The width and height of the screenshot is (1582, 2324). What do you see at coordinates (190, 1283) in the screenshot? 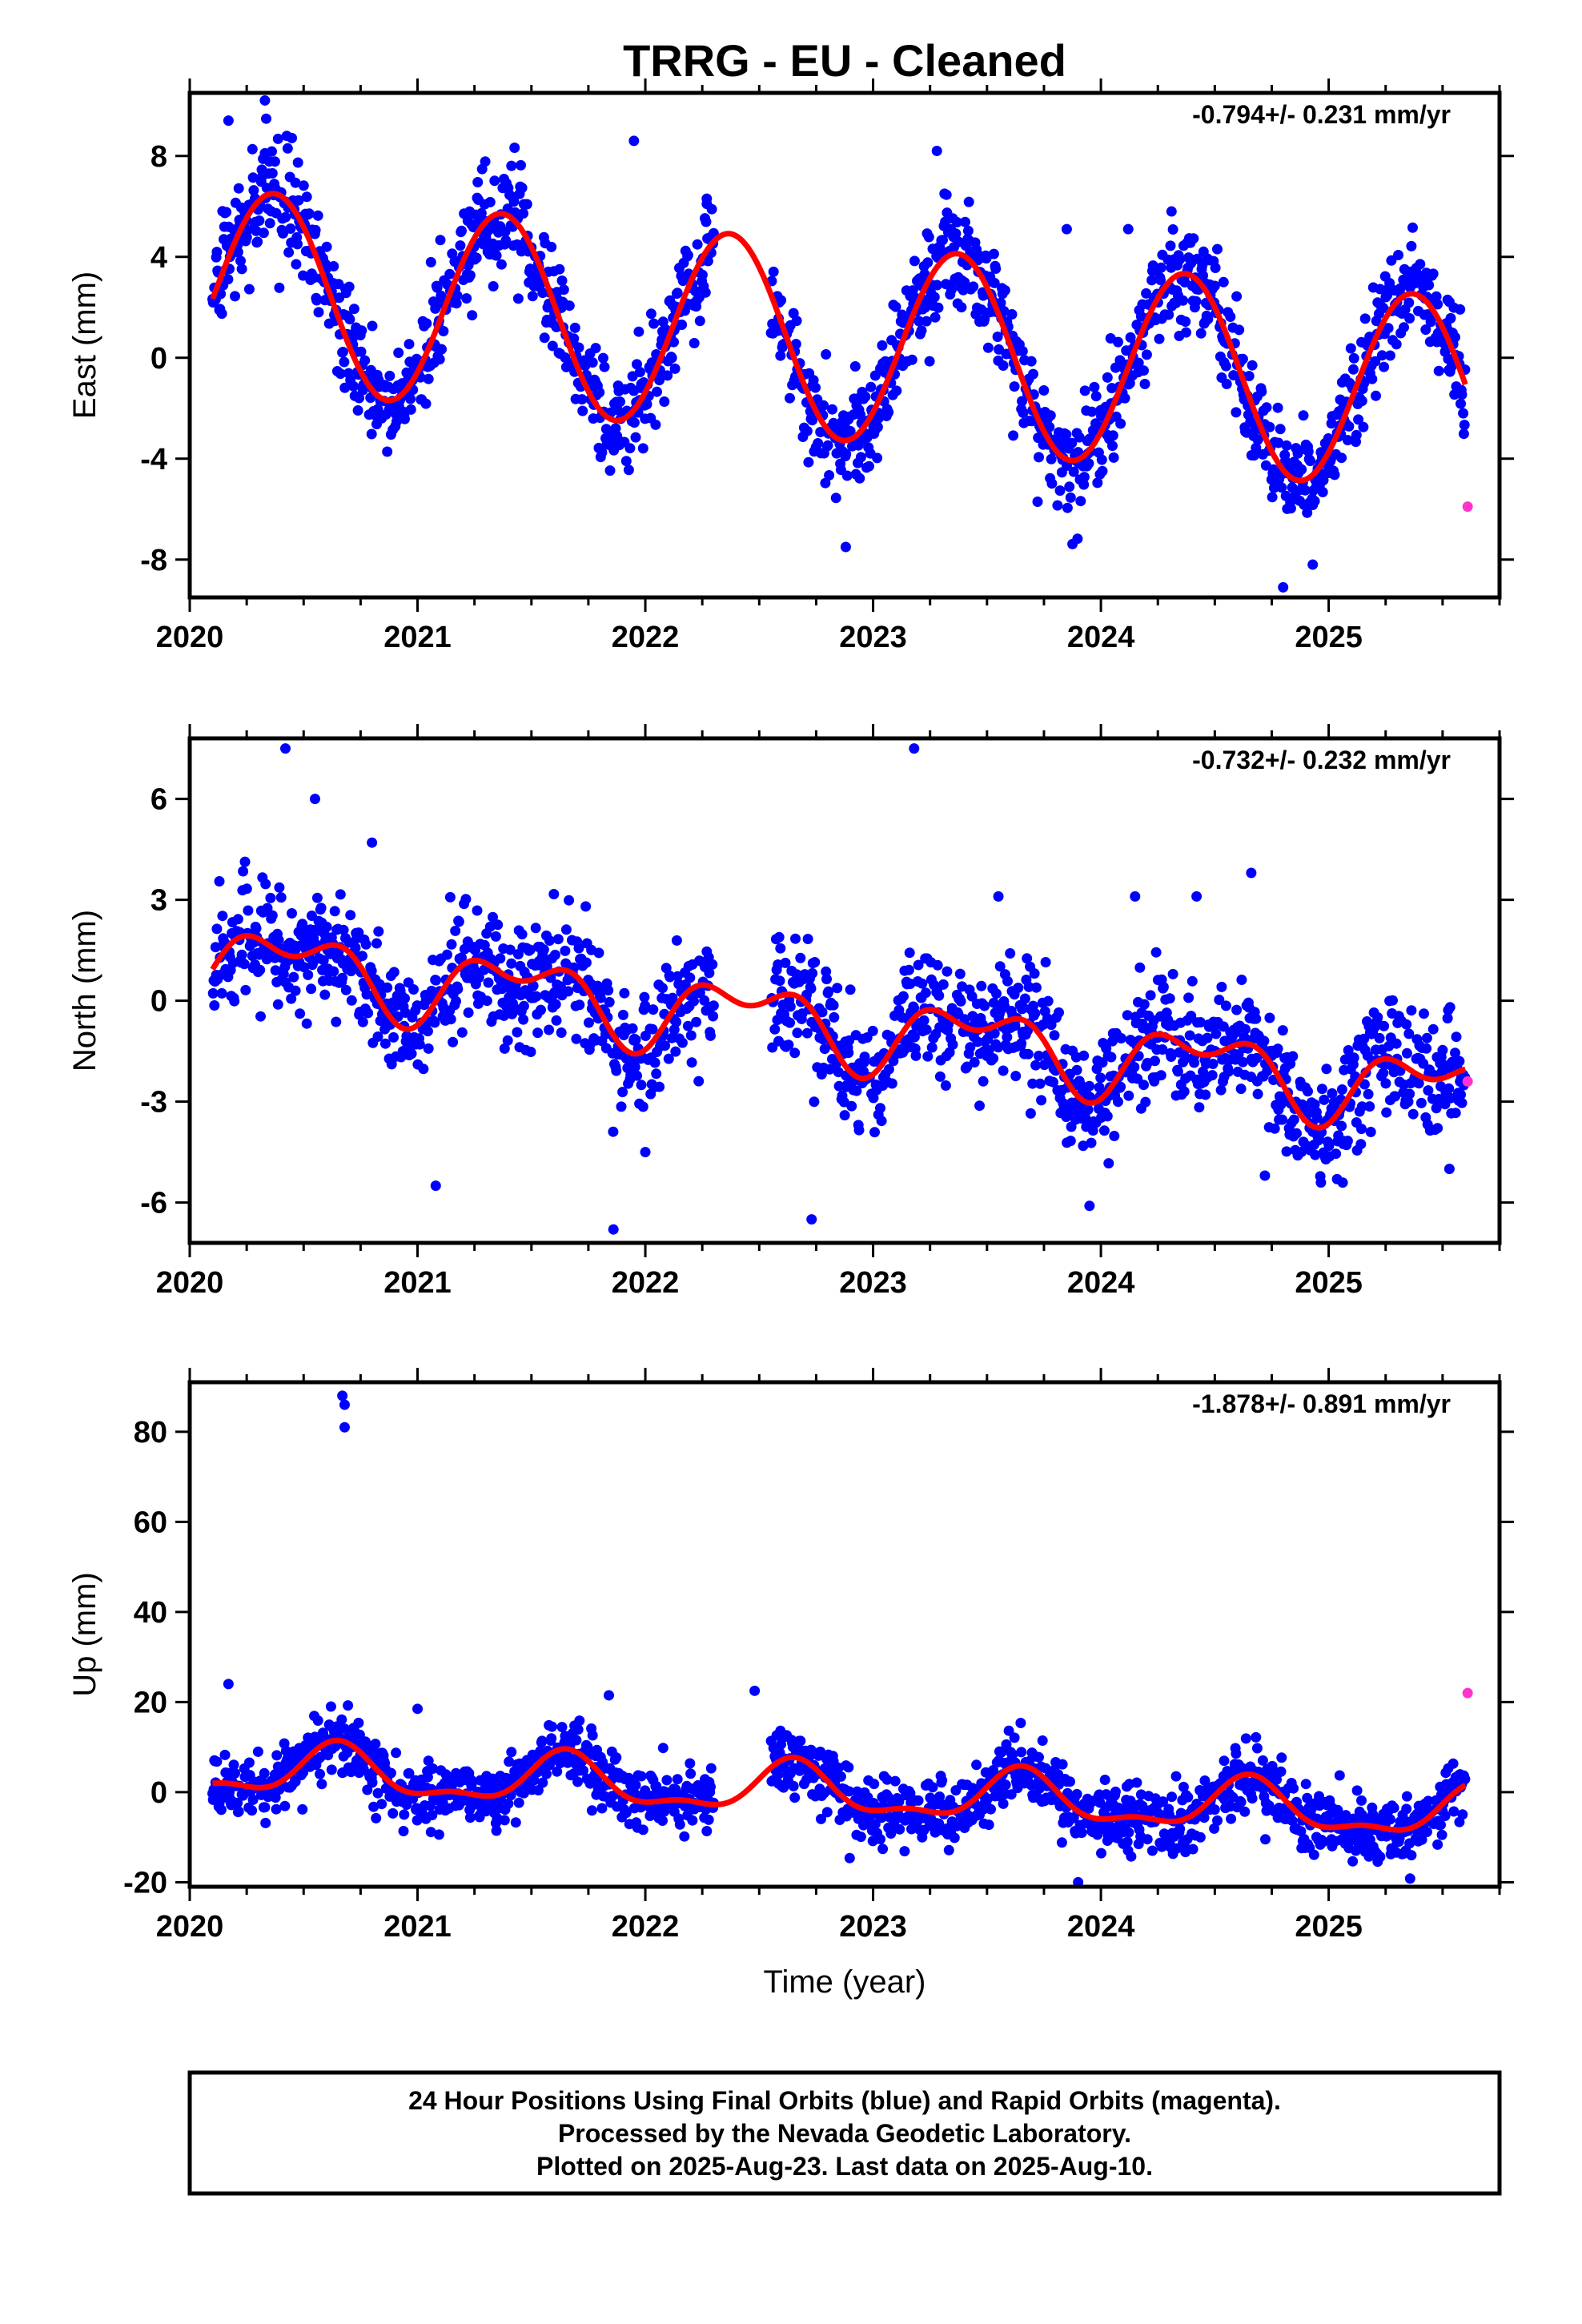
I see `north-x-tick-label: 2020` at bounding box center [190, 1283].